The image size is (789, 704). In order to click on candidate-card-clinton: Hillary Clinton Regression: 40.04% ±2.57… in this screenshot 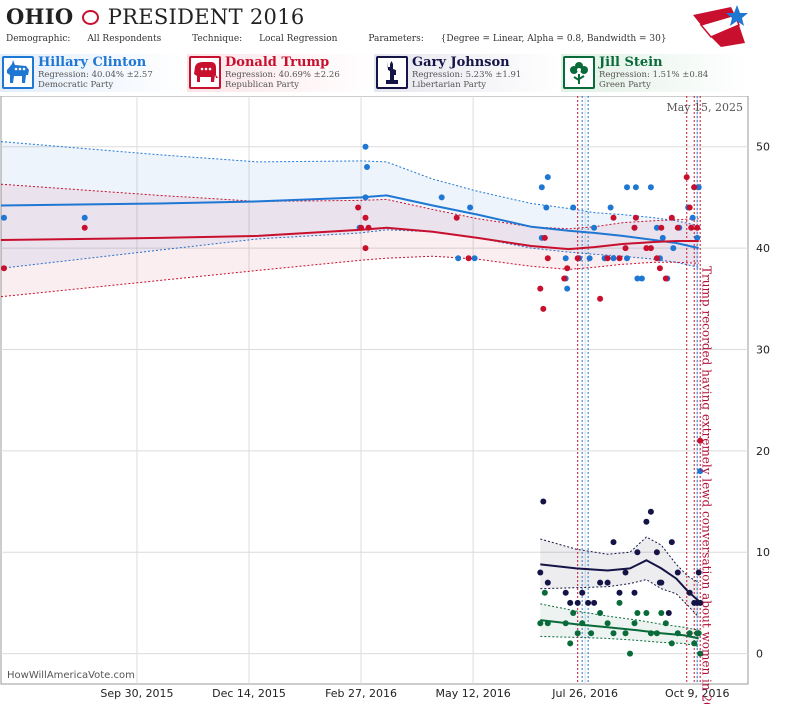, I will do `click(93, 73)`.